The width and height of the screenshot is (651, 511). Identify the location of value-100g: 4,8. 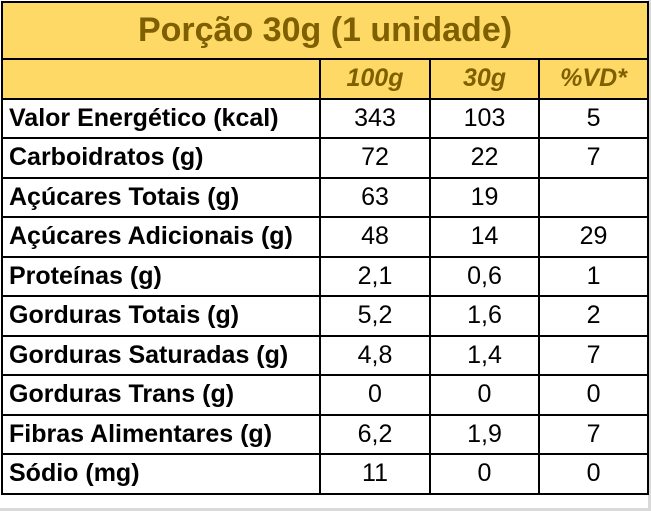
(375, 355).